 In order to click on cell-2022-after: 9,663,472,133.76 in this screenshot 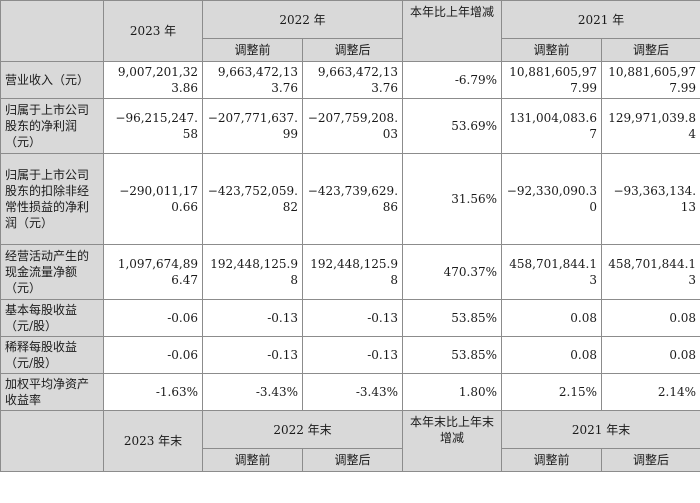, I will do `click(352, 80)`.